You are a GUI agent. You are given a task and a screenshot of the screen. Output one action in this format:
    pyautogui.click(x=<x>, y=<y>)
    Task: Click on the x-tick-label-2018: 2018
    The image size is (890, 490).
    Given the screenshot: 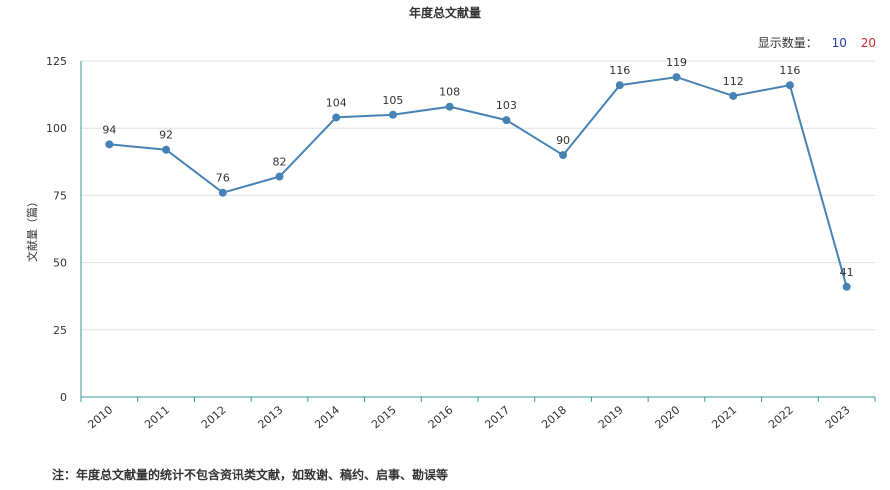 What is the action you would take?
    pyautogui.click(x=554, y=417)
    